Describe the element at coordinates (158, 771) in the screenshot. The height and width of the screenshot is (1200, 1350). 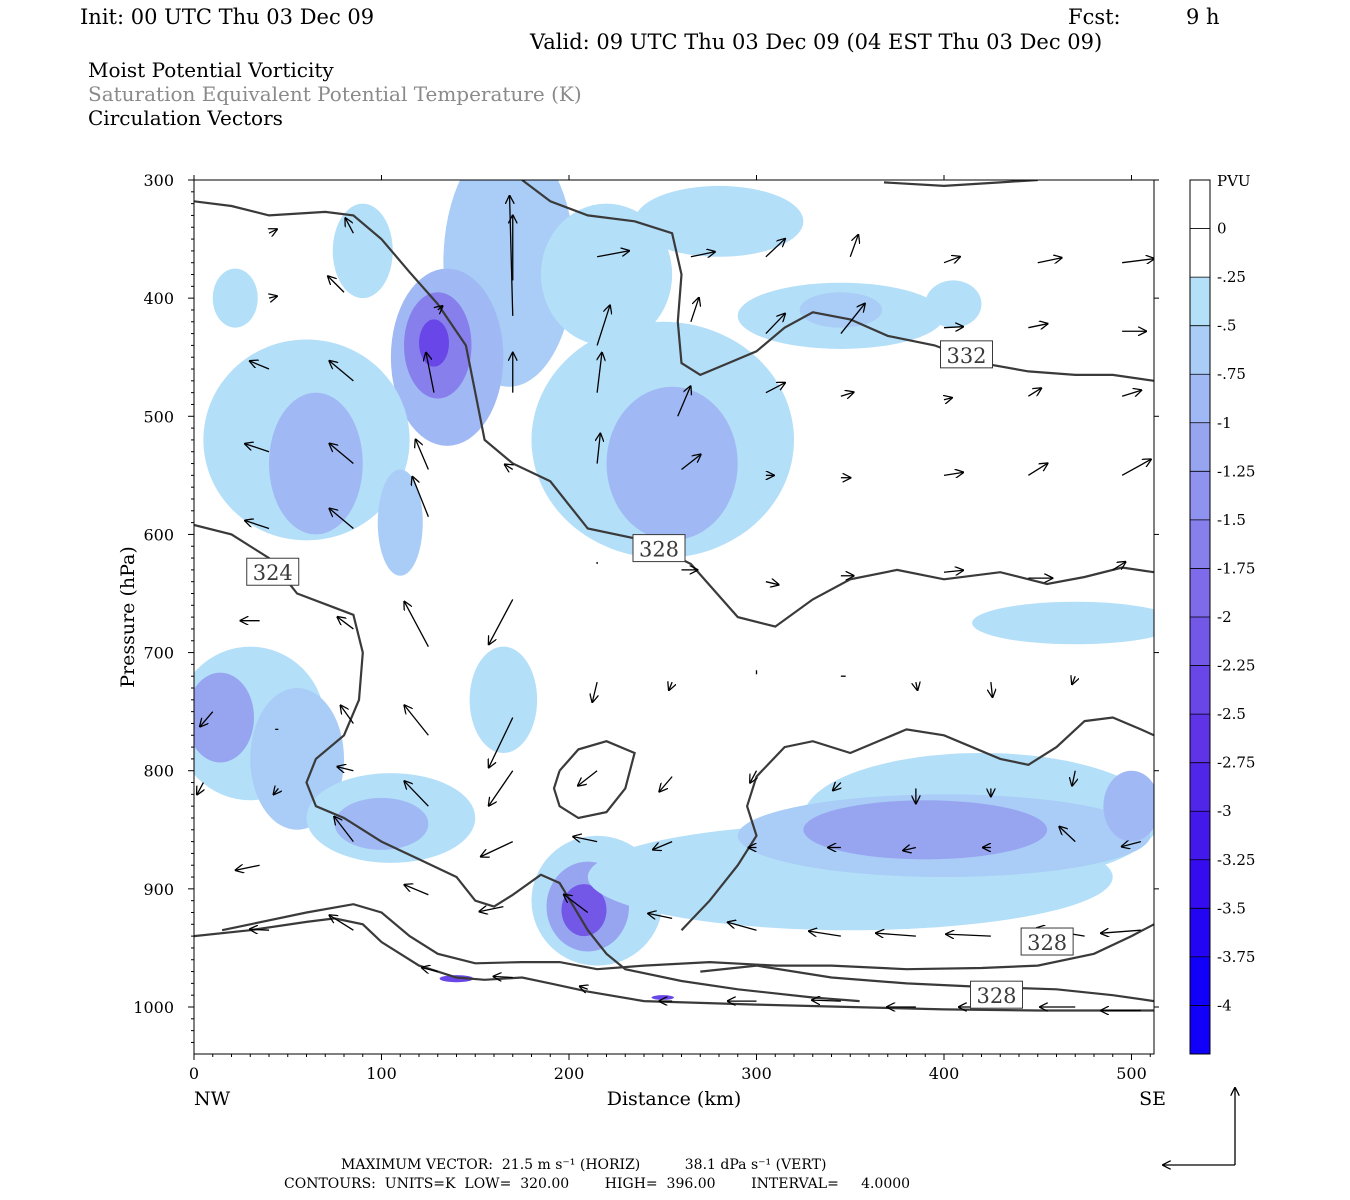
I see `y-tick-label: 800` at that location.